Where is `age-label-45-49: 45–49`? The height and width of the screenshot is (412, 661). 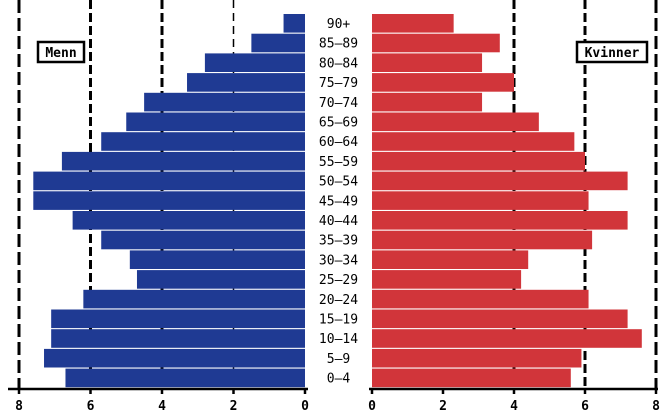 age-label-45-49: 45–49 is located at coordinates (338, 201).